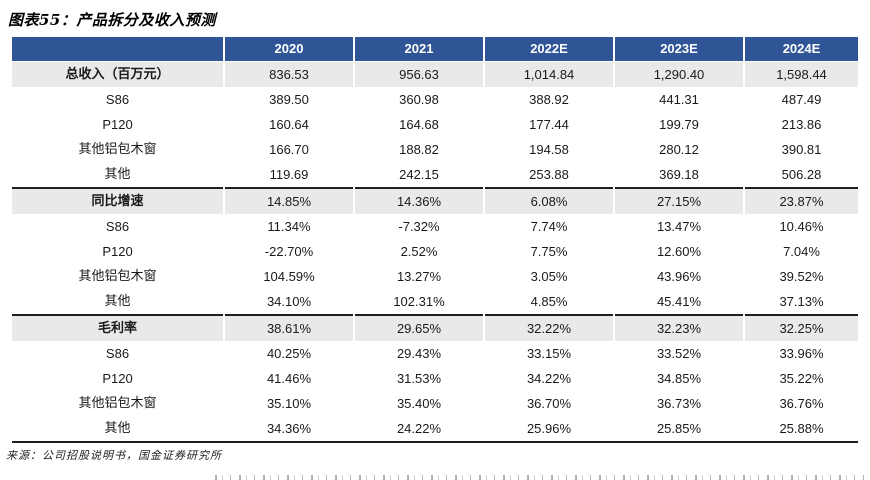 The width and height of the screenshot is (870, 480). Describe the element at coordinates (548, 149) in the screenshot. I see `value-cell: 194.58` at that location.